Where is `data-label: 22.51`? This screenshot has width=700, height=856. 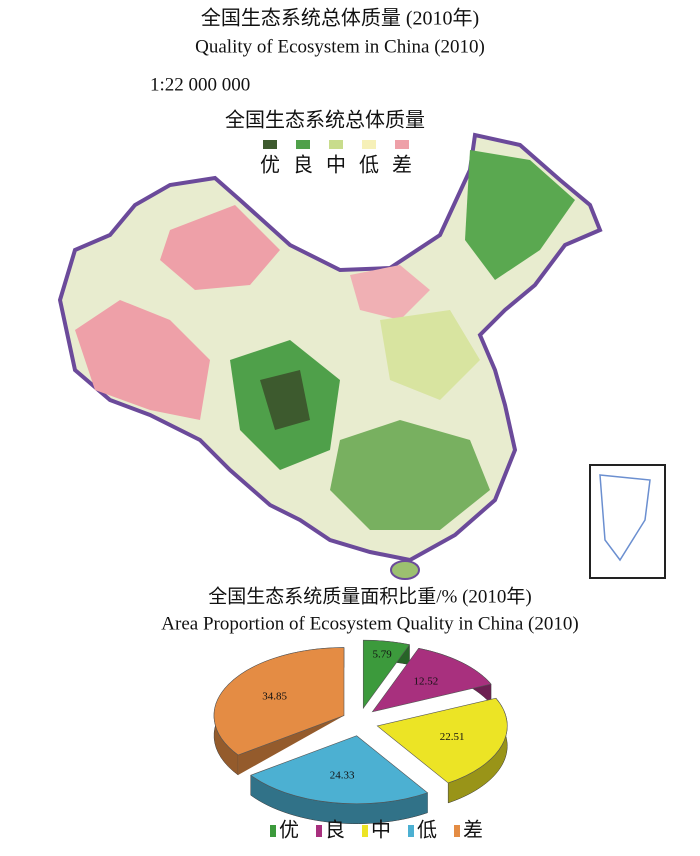 data-label: 22.51 is located at coordinates (452, 737).